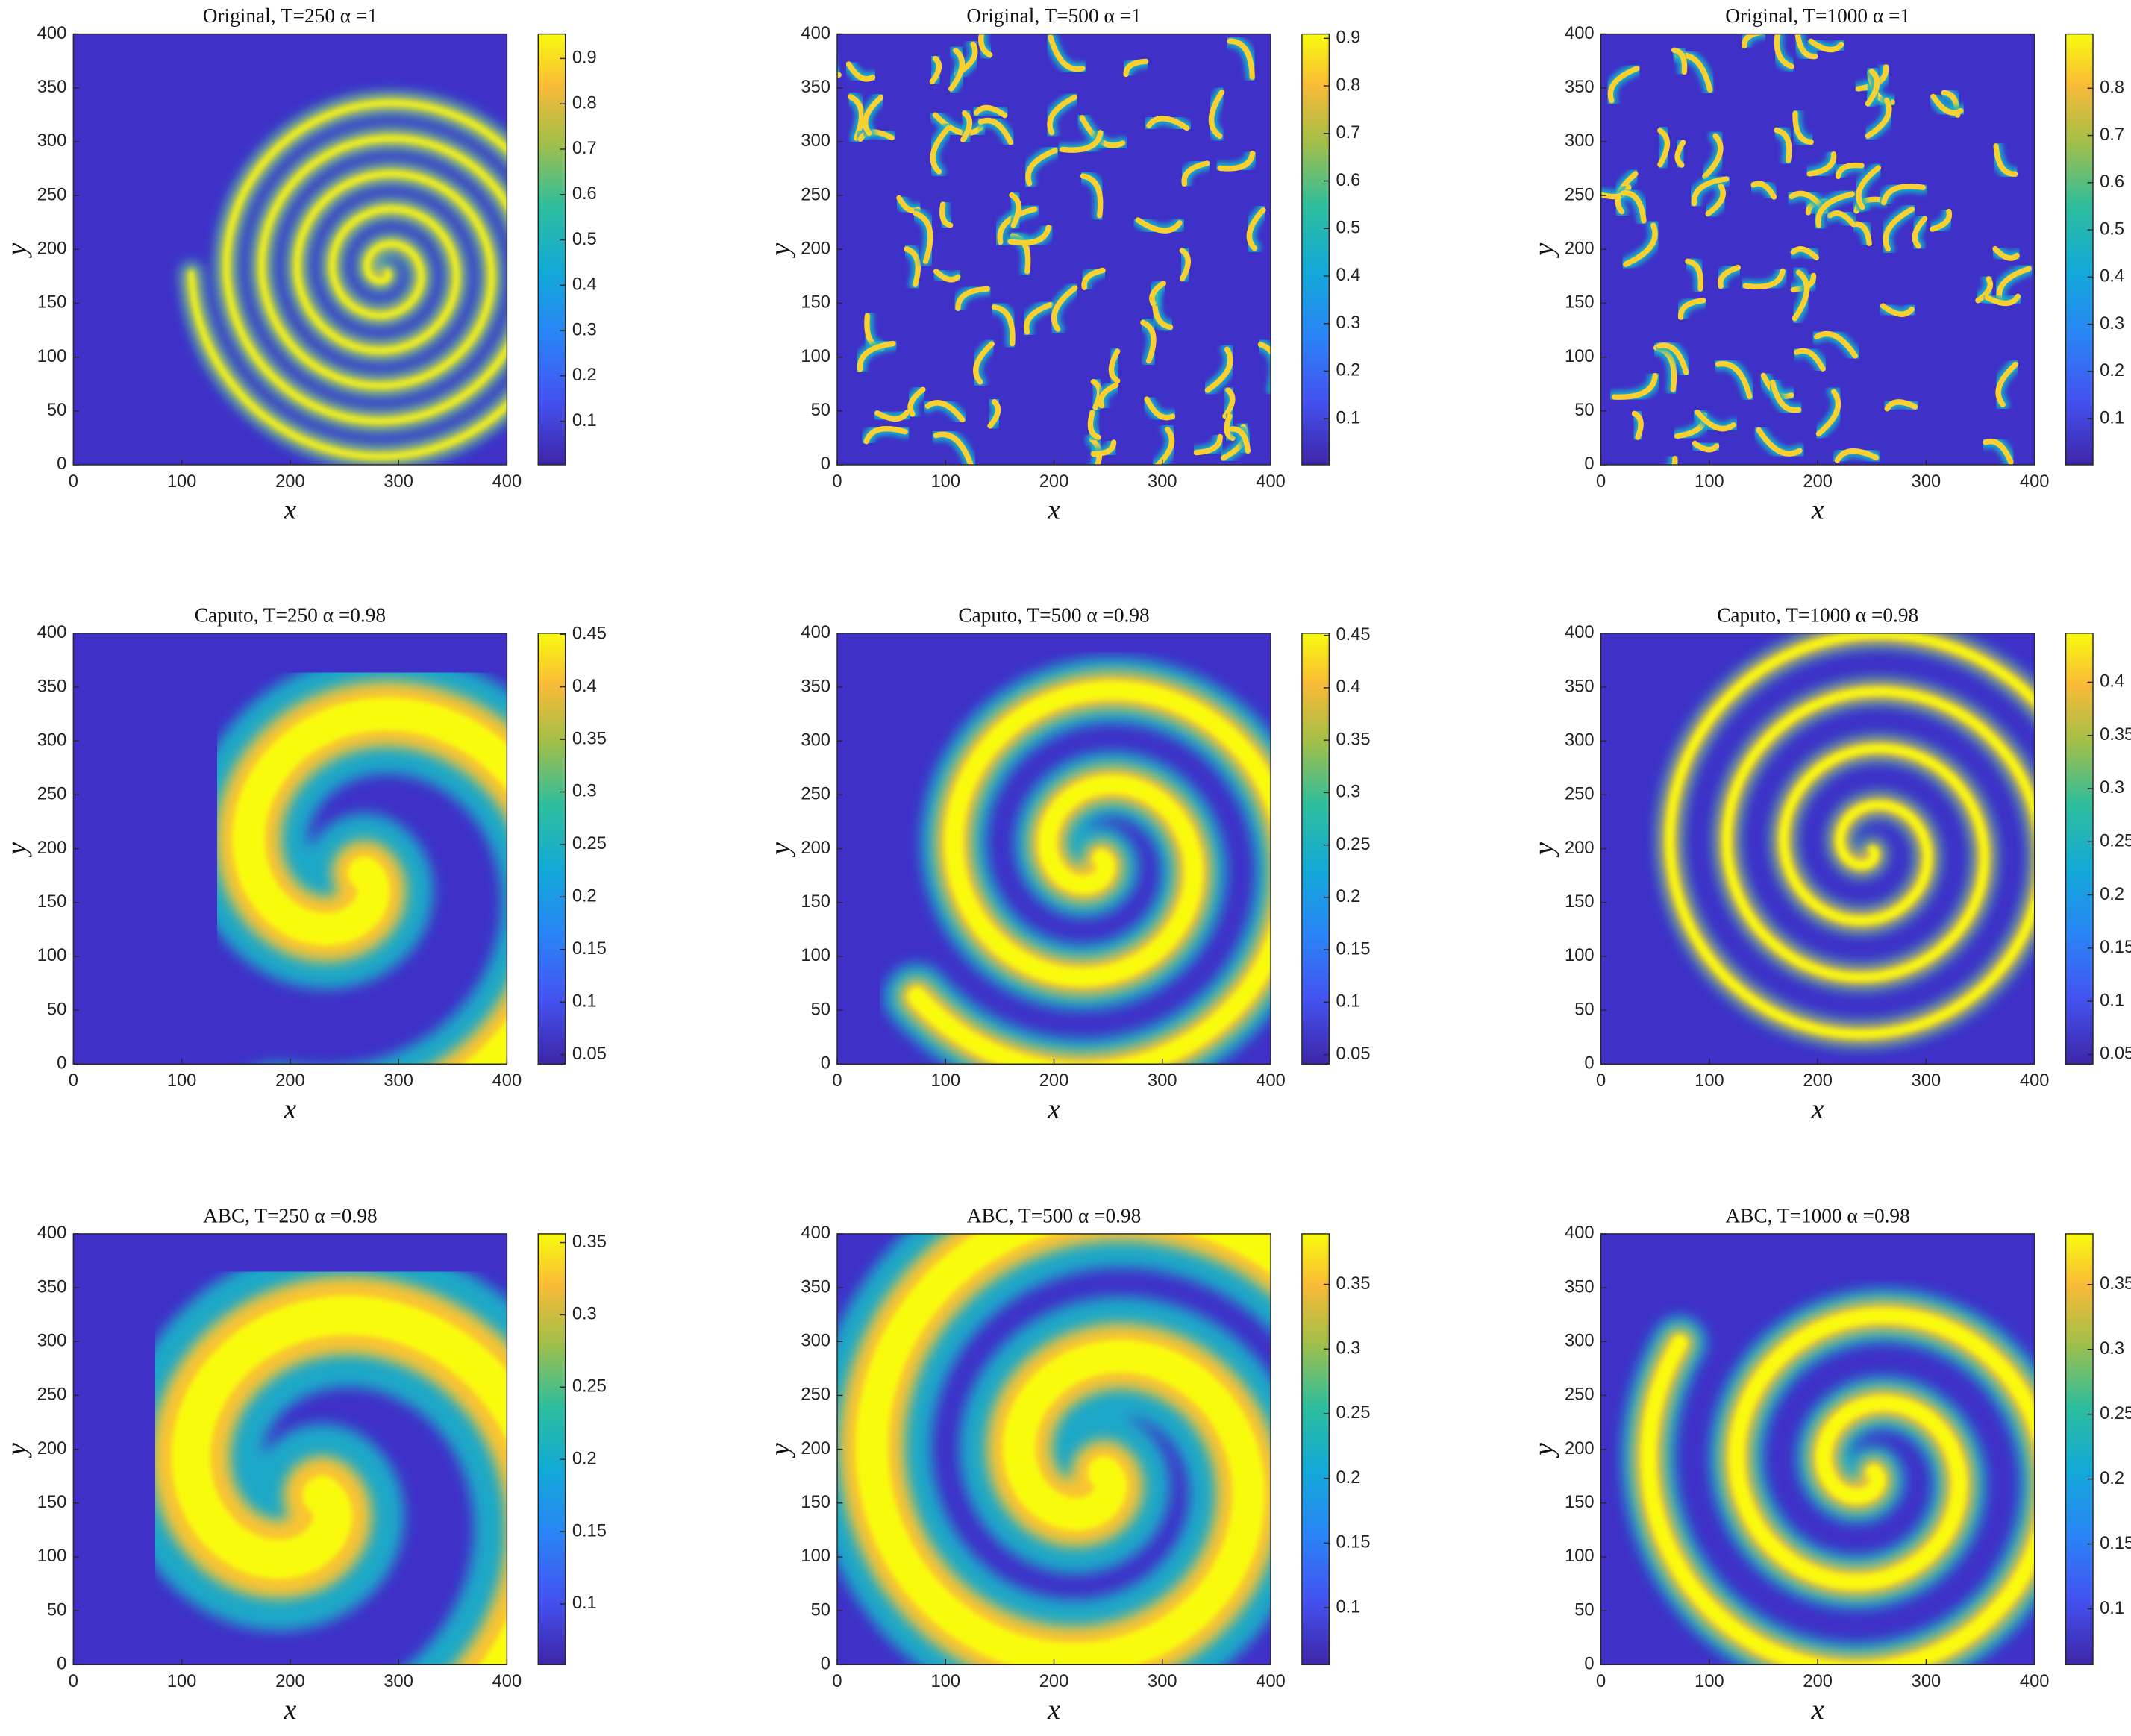 The image size is (2131, 1736). I want to click on colorbar-tick-label: 0.45, so click(1353, 635).